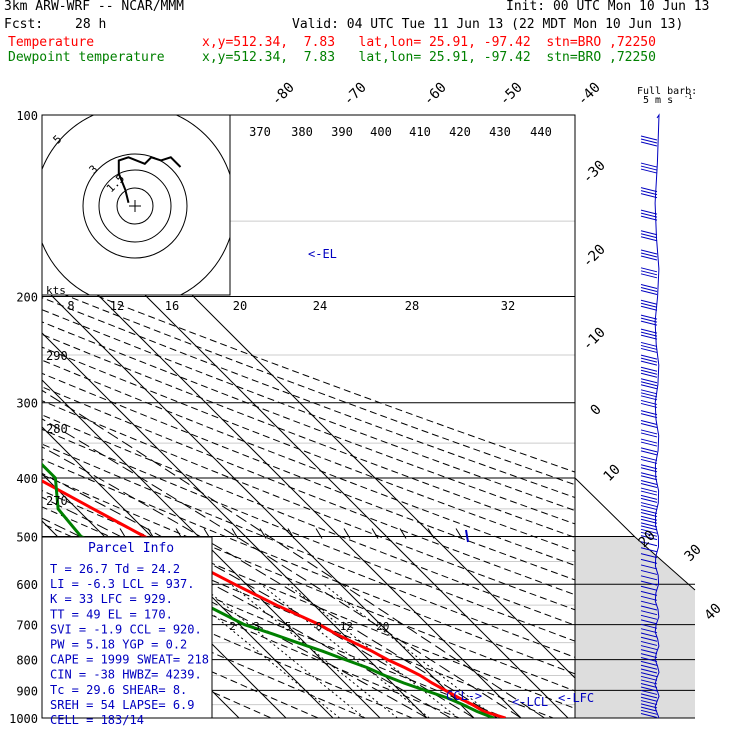  I want to click on dewpoint-label: Dewpoint temperature, so click(86, 57).